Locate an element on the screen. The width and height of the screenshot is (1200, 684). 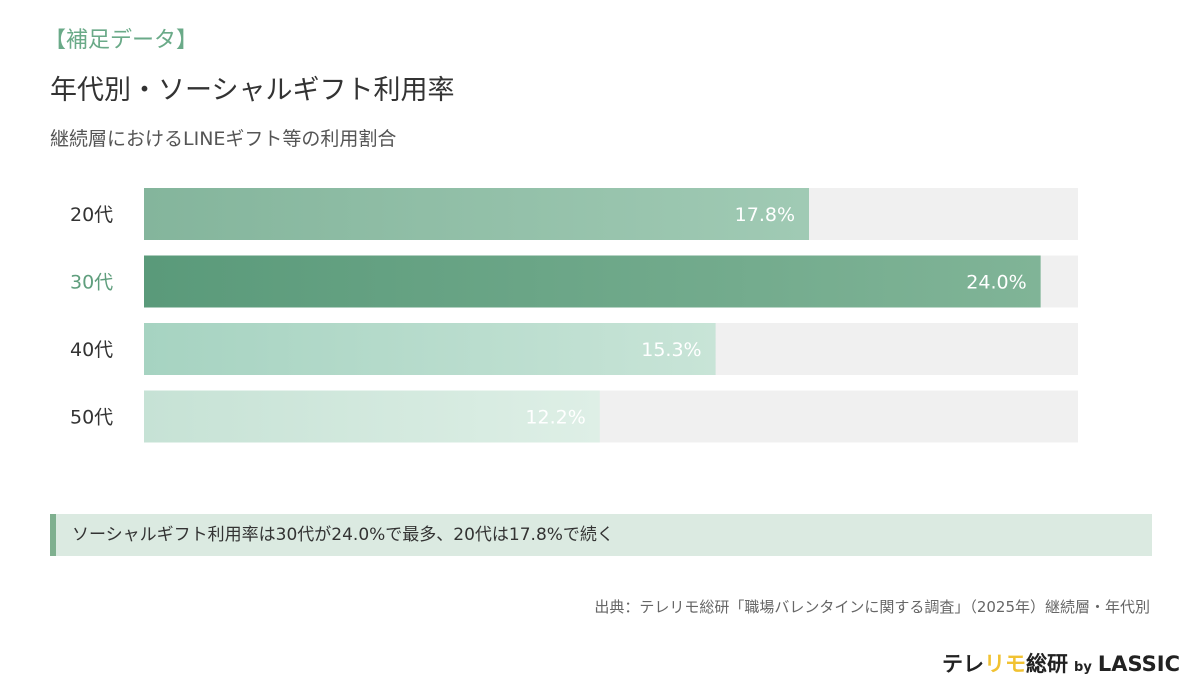
value-label: 24.0% is located at coordinates (996, 283).